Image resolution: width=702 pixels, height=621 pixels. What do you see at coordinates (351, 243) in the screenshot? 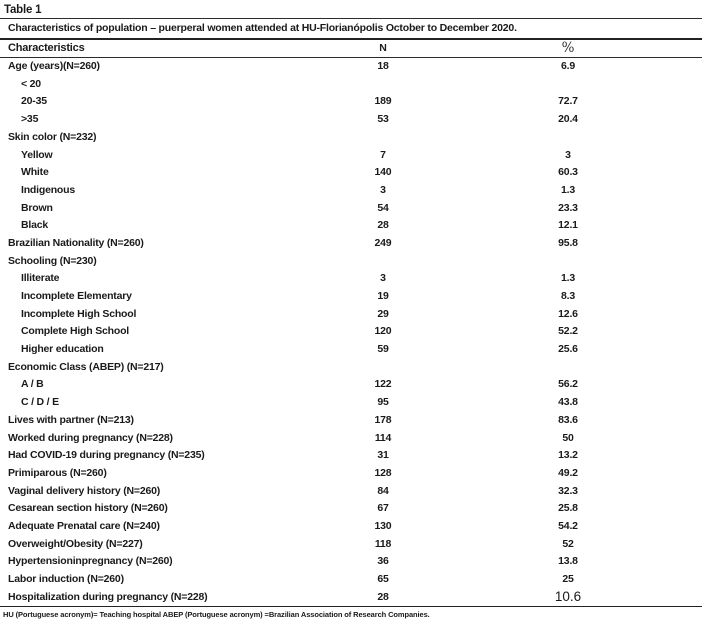
I see `table-row: Brazilian Nationality (N=260) 249 95.8` at bounding box center [351, 243].